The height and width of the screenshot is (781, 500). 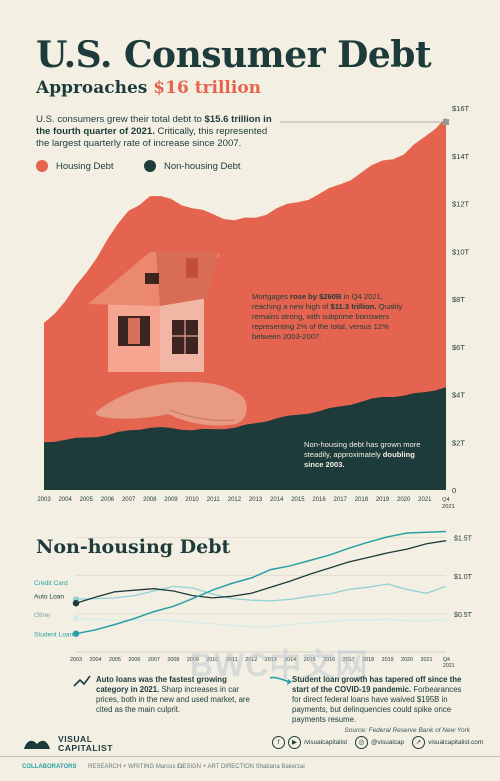 What do you see at coordinates (383, 500) in the screenshot?
I see `x-tick-label: 2019` at bounding box center [383, 500].